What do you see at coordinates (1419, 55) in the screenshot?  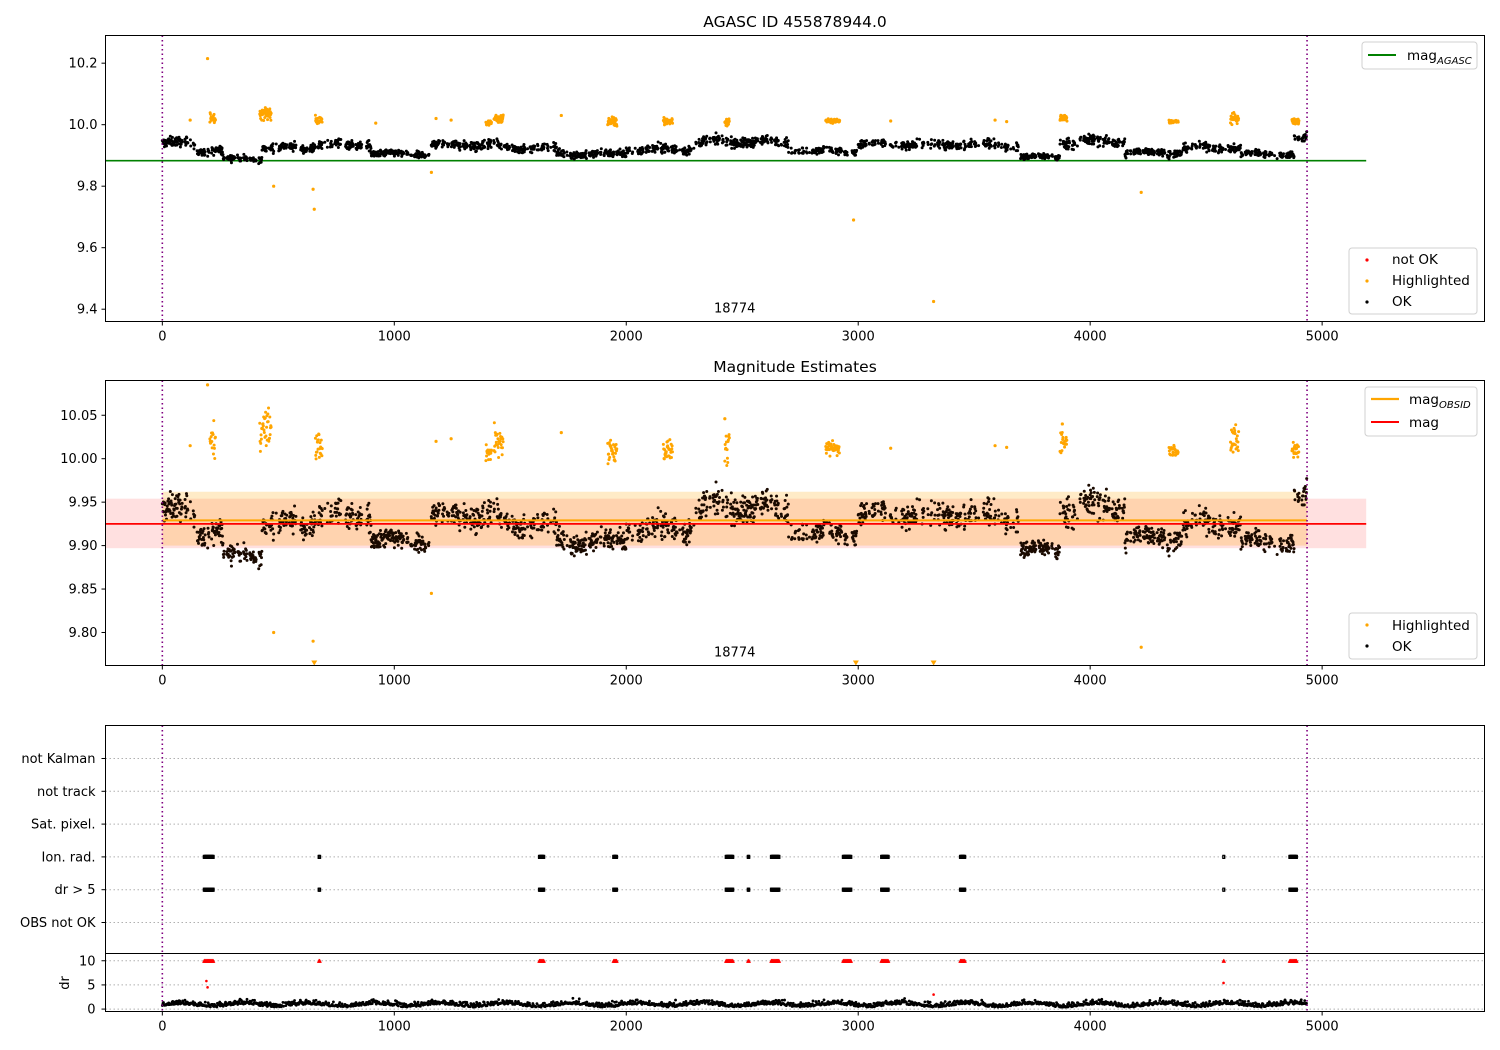 I see `panel-agasc-line-legend: magAGASC` at bounding box center [1419, 55].